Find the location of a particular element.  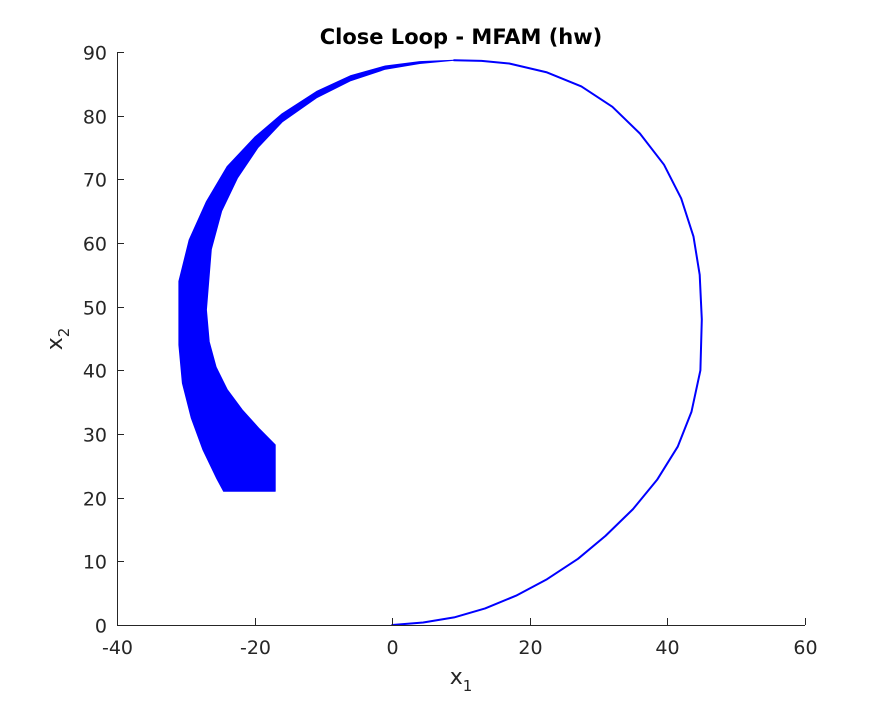

x-tick-label: 60 is located at coordinates (805, 648).